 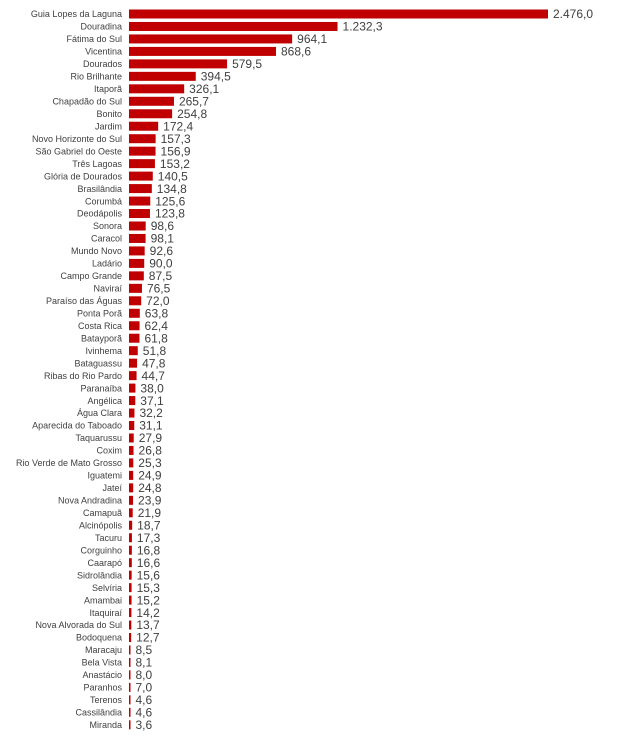 What do you see at coordinates (99, 638) in the screenshot?
I see `category-label: Bodoquena` at bounding box center [99, 638].